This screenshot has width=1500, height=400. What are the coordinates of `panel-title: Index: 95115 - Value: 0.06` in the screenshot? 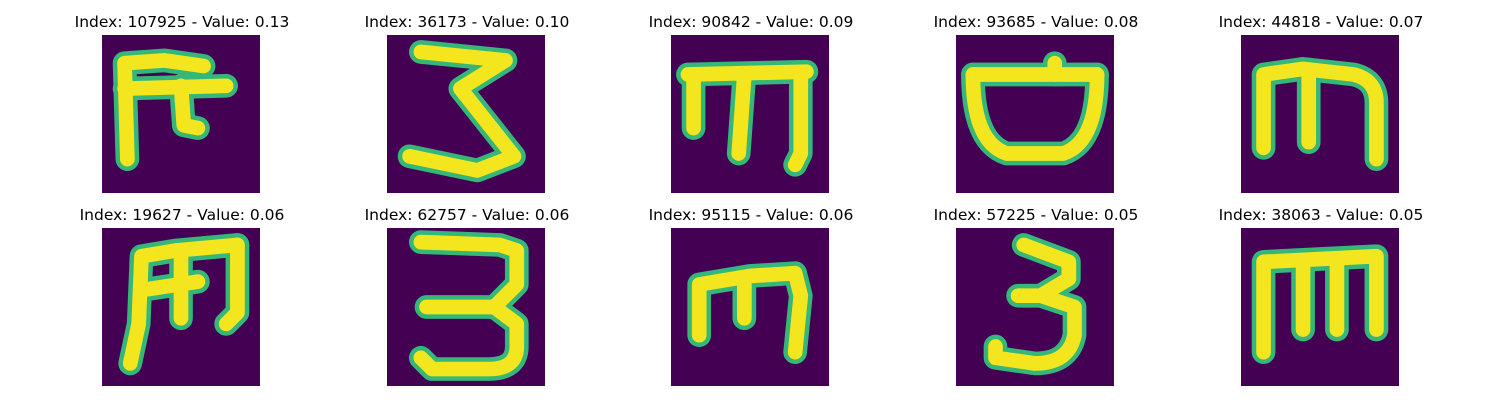 It's located at (751, 215).